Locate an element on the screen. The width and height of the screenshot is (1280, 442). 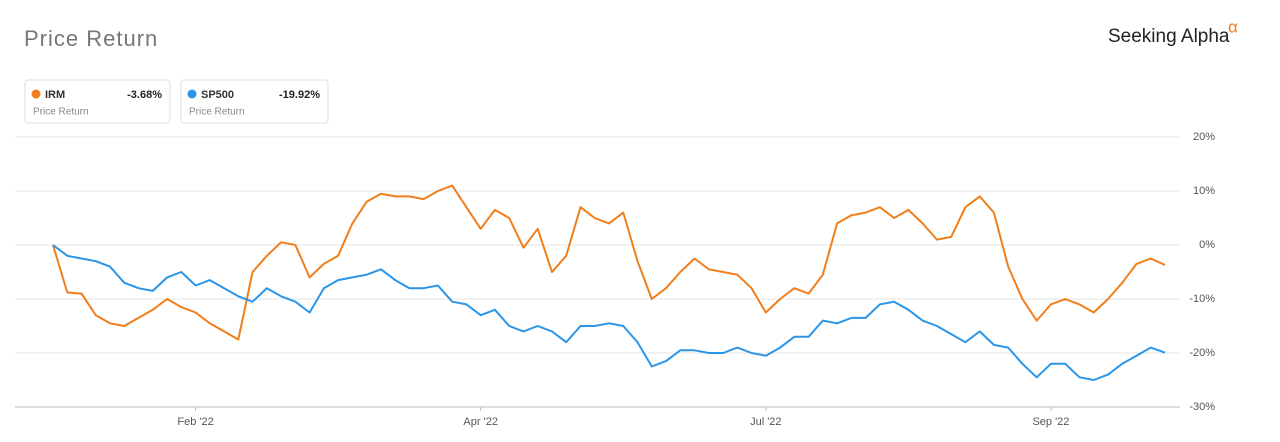
x-tick-label: Jul '22 is located at coordinates (765, 422).